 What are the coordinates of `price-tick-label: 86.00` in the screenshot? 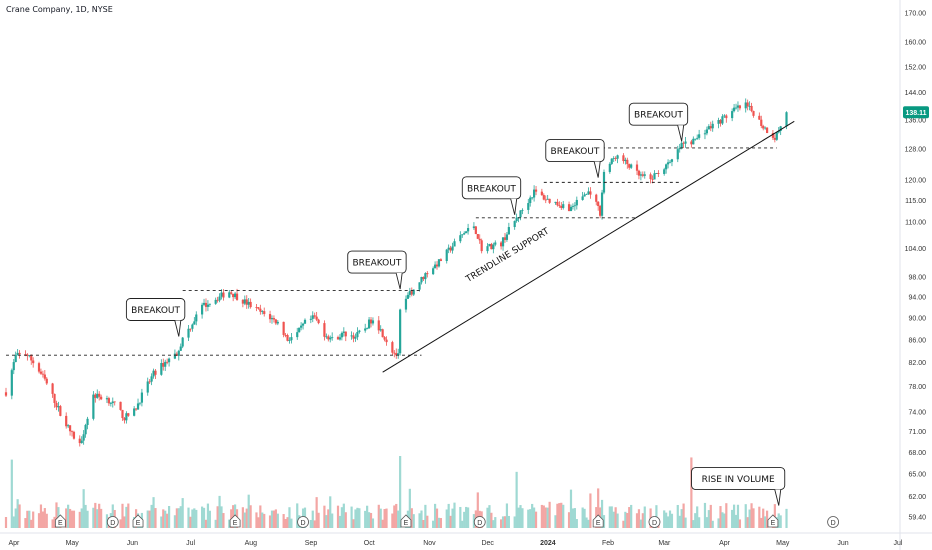 It's located at (917, 340).